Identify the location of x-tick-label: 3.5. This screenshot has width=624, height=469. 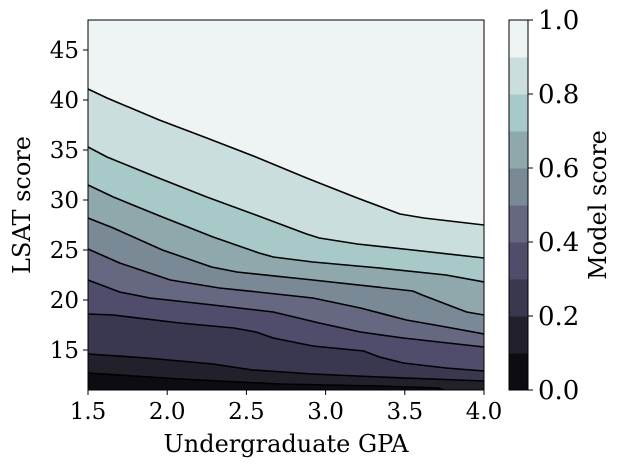
(405, 412).